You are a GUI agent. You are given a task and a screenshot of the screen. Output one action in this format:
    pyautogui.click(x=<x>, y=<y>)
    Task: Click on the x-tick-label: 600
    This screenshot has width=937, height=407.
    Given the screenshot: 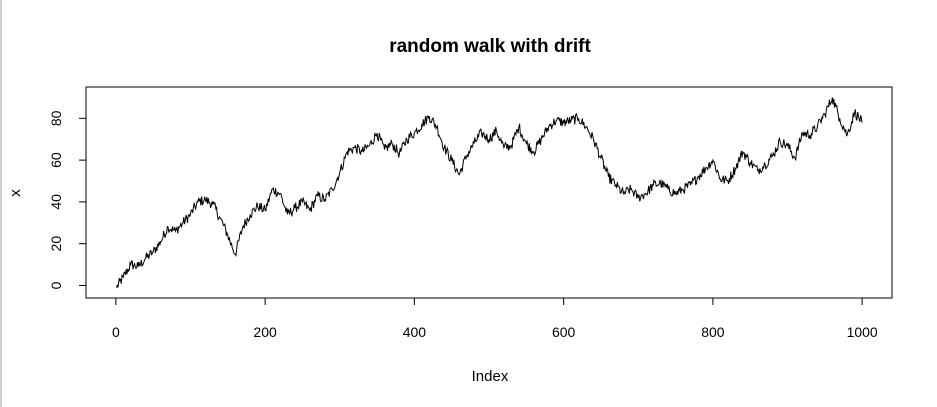 What is the action you would take?
    pyautogui.click(x=564, y=332)
    